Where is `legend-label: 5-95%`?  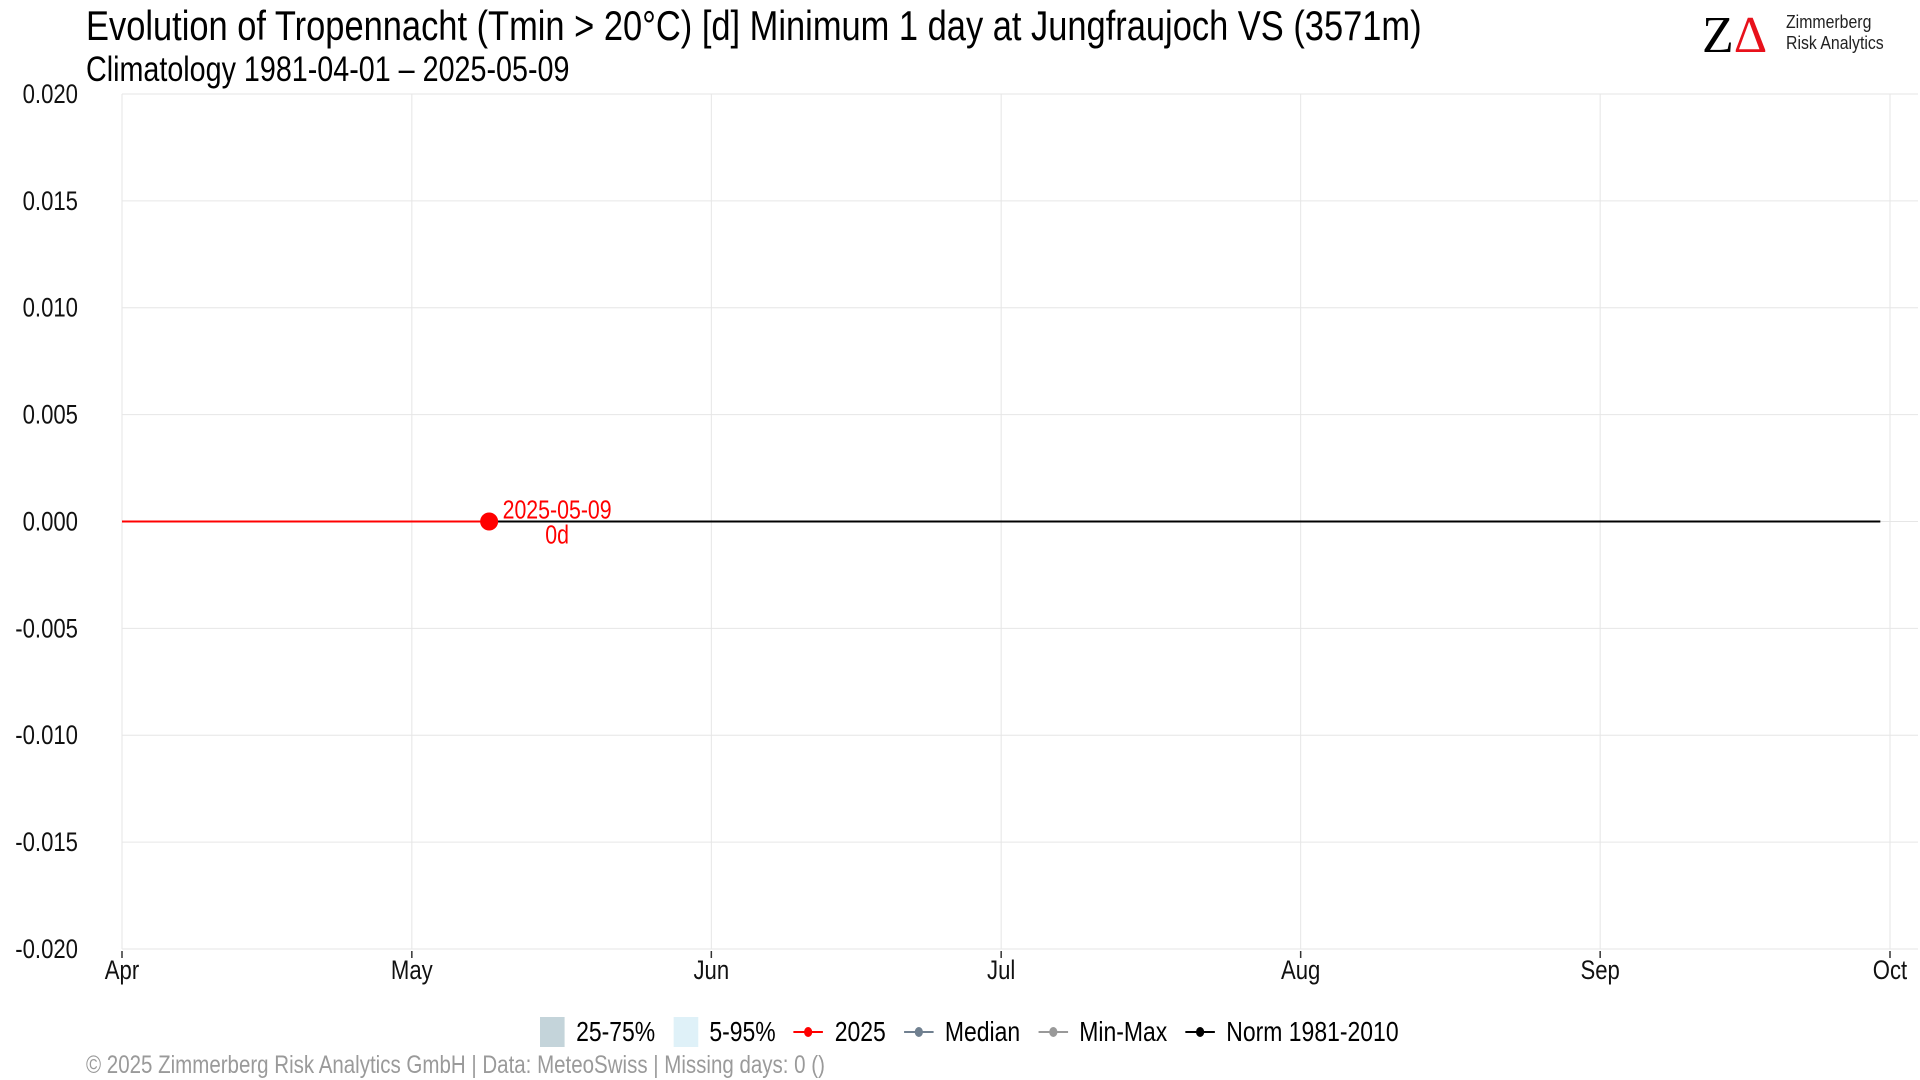 legend-label: 5-95% is located at coordinates (742, 1031).